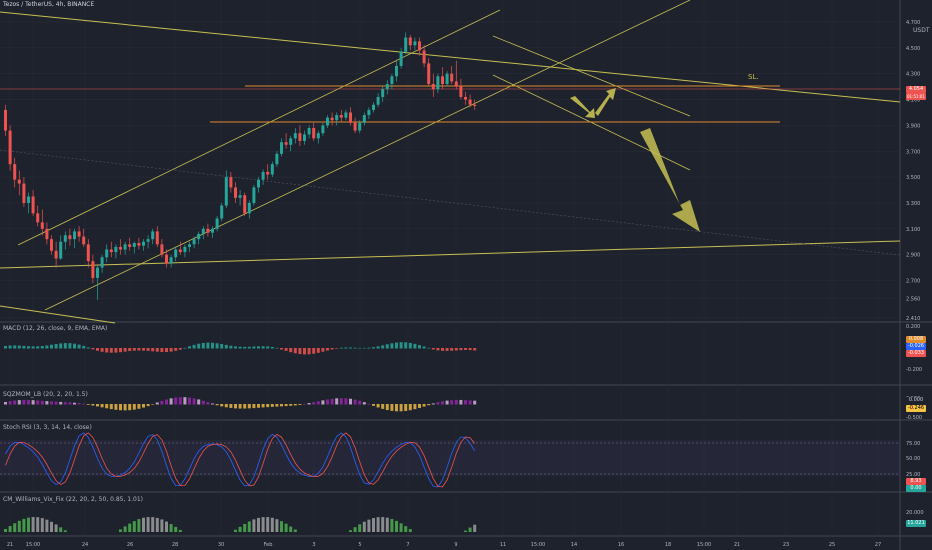 The height and width of the screenshot is (550, 932). I want to click on stochrsi-label: Stoch RSI (3, 3, 14, 14, close), so click(47, 427).